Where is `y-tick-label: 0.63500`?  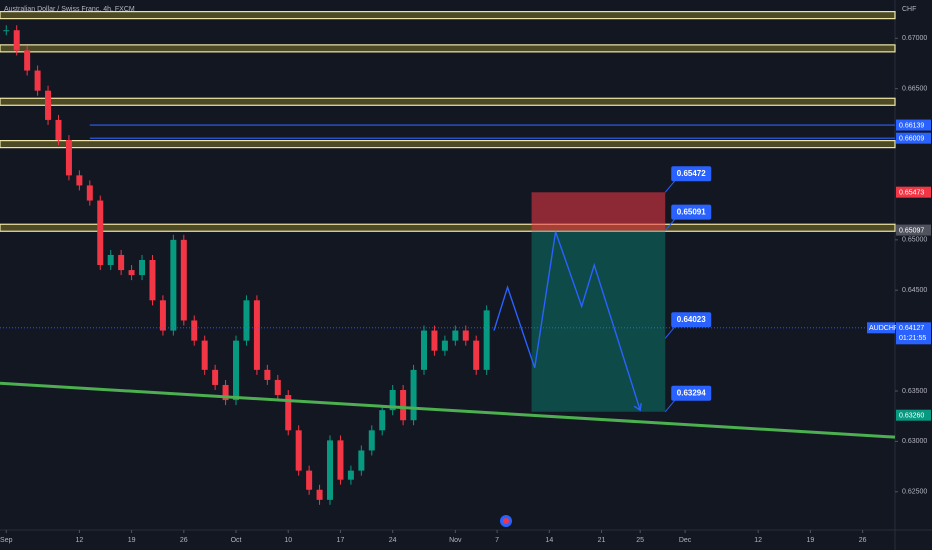
y-tick-label: 0.63500 is located at coordinates (914, 391).